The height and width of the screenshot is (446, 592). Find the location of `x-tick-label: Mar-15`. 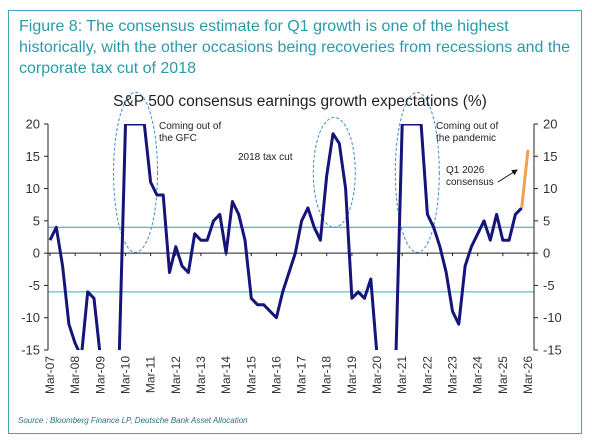

x-tick-label: Mar-15 is located at coordinates (251, 375).